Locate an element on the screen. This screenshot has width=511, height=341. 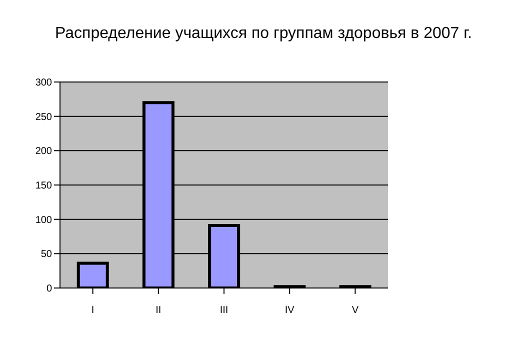
y-tick-label: 250 is located at coordinates (43, 117).